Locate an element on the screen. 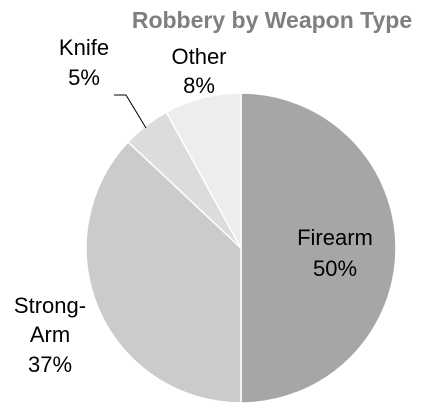  slice-label-knife: Knife is located at coordinates (84, 47).